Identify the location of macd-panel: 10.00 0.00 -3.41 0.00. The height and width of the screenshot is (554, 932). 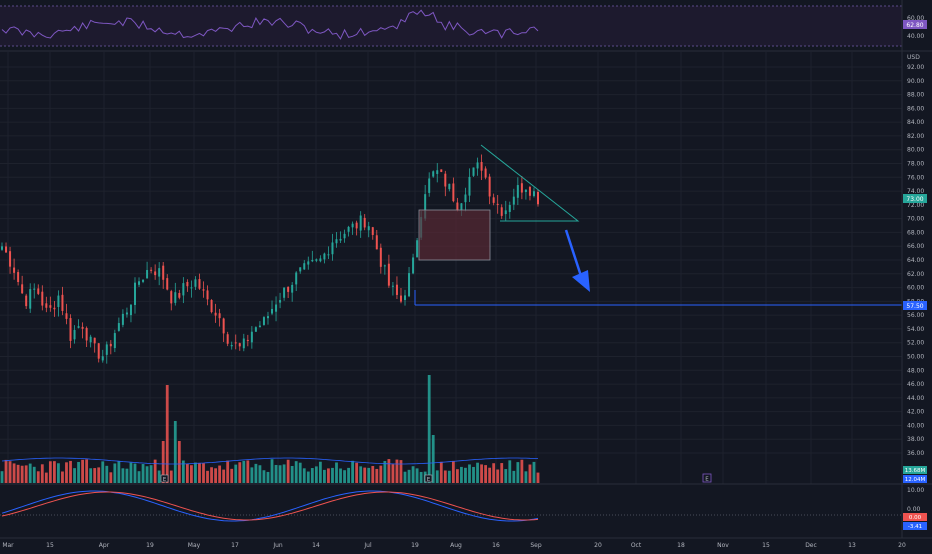
(463, 508).